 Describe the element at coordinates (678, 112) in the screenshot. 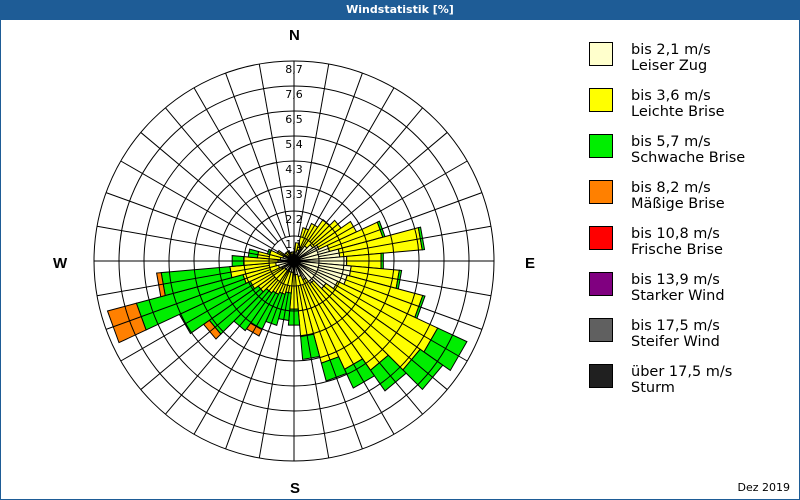

I see `legend-description: Leichte Brise` at that location.